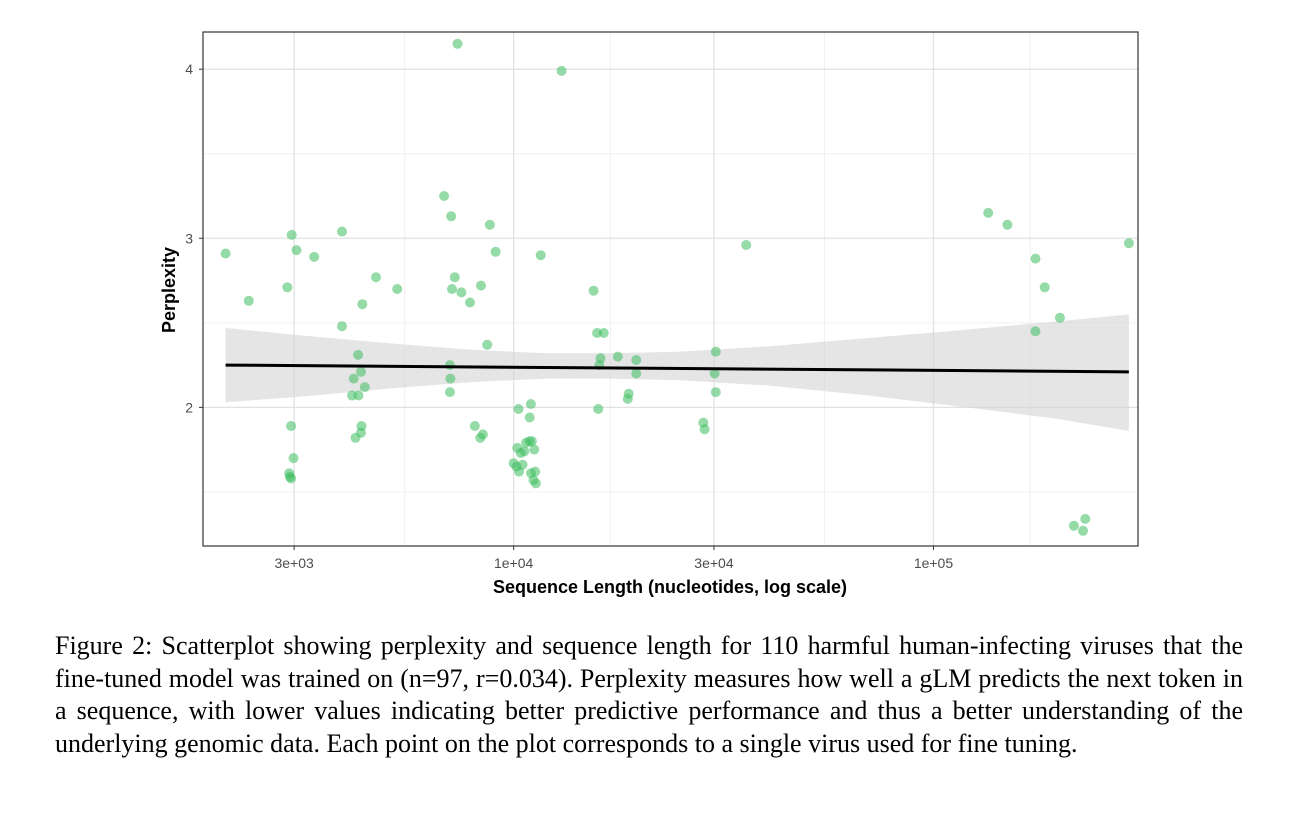 The image size is (1297, 828). I want to click on x-tick-label: 1e+04, so click(514, 563).